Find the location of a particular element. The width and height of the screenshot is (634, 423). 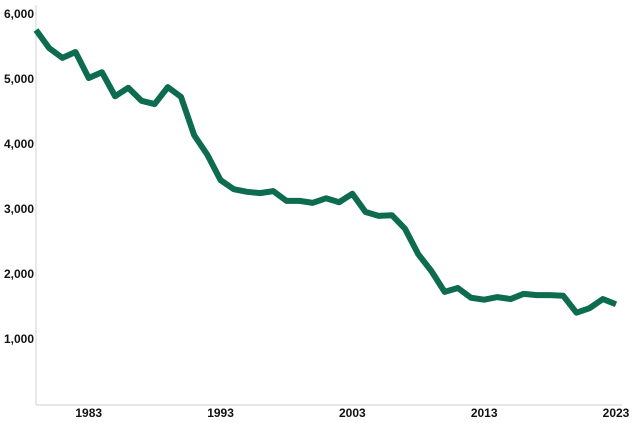

y-tick-label: 3,000 is located at coordinates (19, 209).